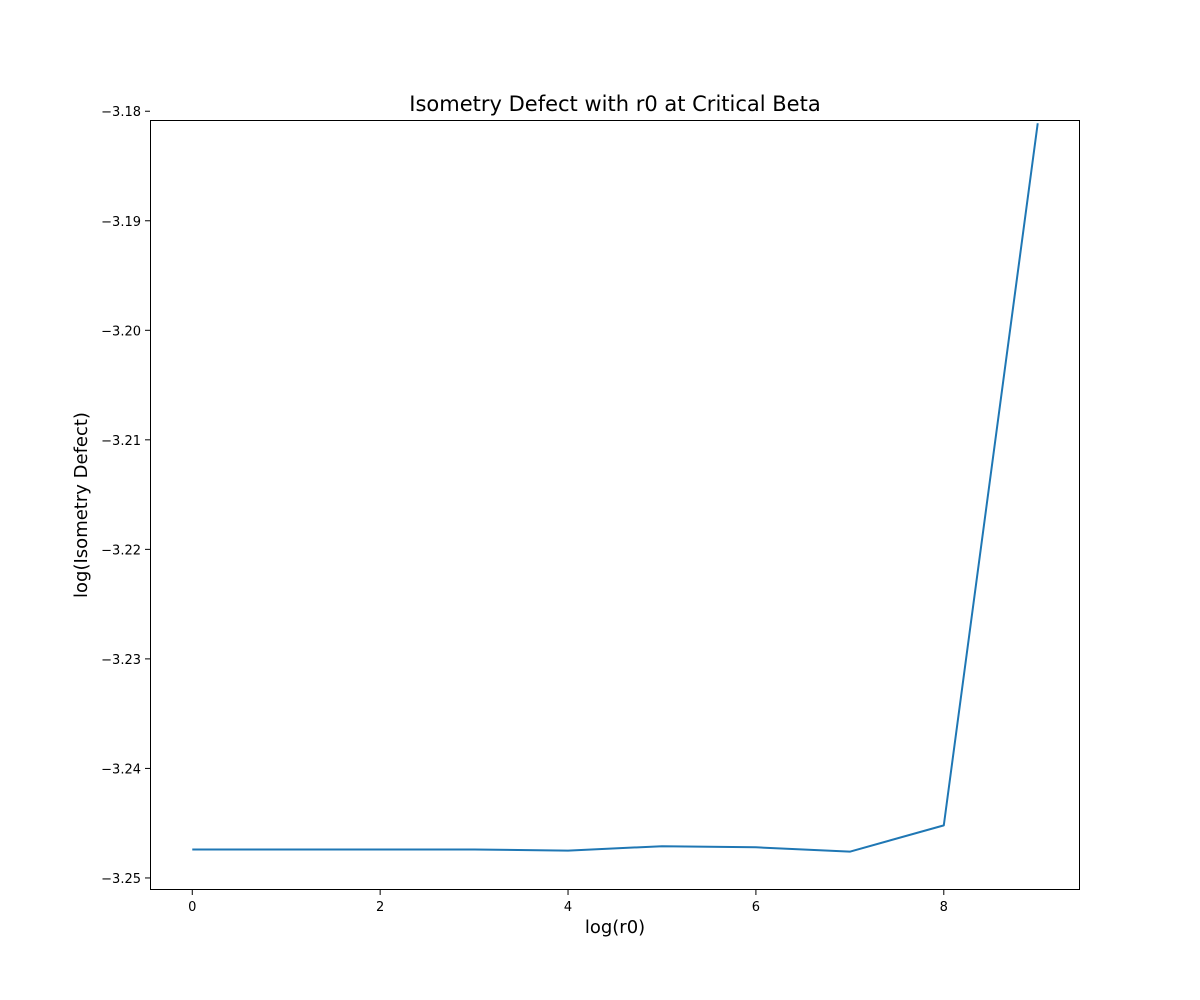  What do you see at coordinates (615, 927) in the screenshot?
I see `x-axis-label: log(r0)` at bounding box center [615, 927].